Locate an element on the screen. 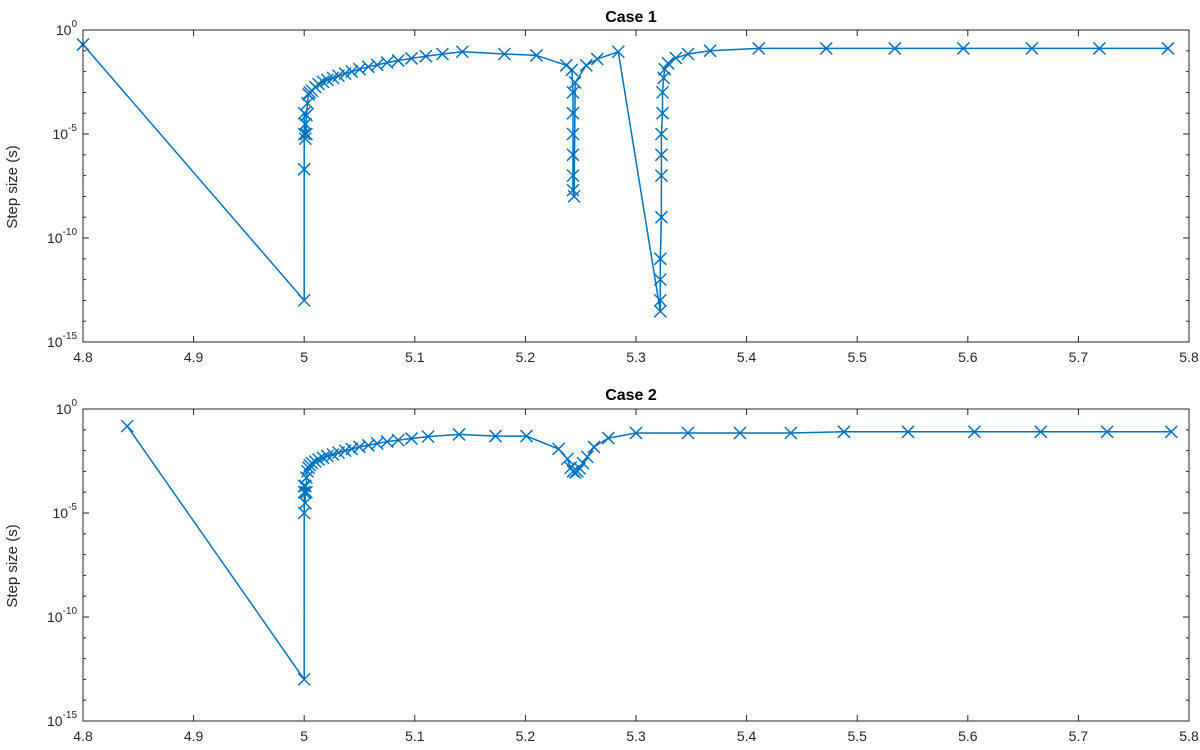 The image size is (1200, 750). x-tick-label: 5.6 is located at coordinates (968, 736).